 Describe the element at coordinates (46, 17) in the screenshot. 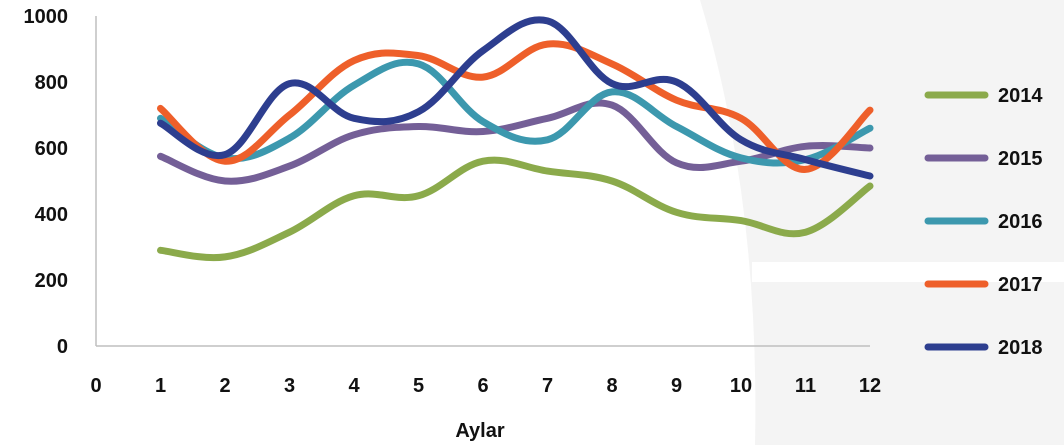

I see `y-tick-label: 1000` at that location.